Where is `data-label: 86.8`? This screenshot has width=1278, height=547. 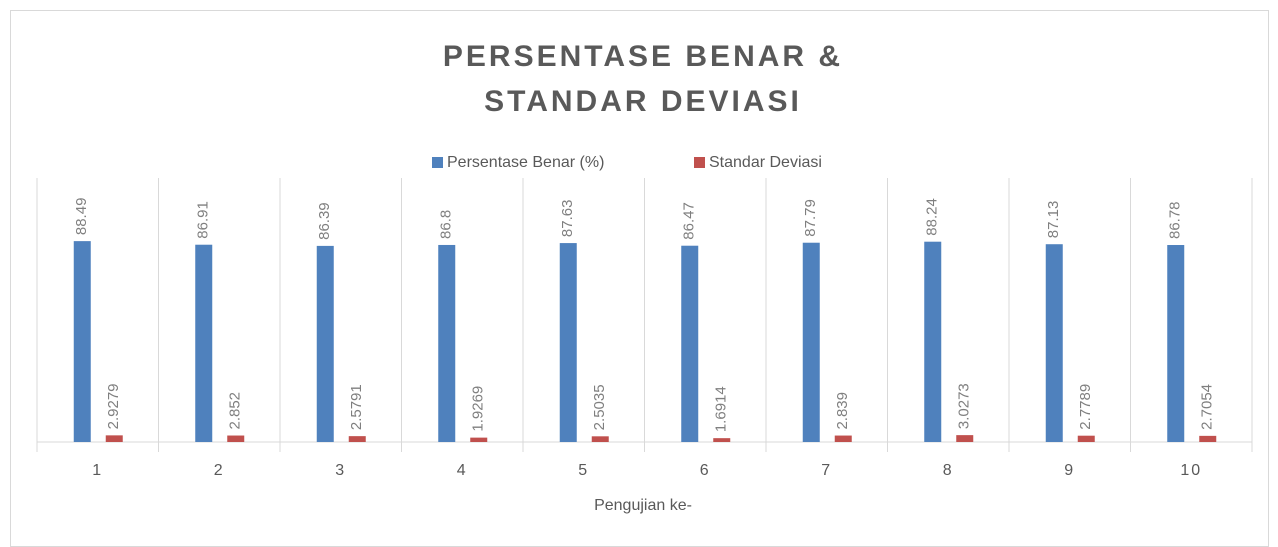 data-label: 86.8 is located at coordinates (446, 224).